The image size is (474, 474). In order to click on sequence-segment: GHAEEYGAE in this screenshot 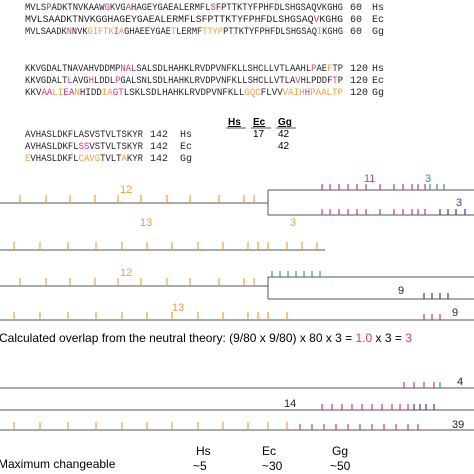, I will do `click(147, 32)`.